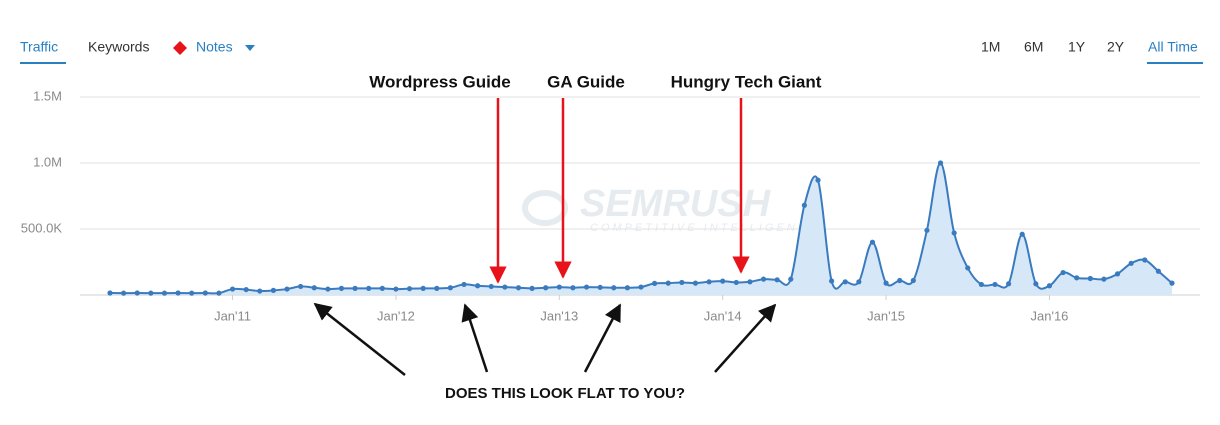  Describe the element at coordinates (1173, 47) in the screenshot. I see `range-button: All Time` at that location.